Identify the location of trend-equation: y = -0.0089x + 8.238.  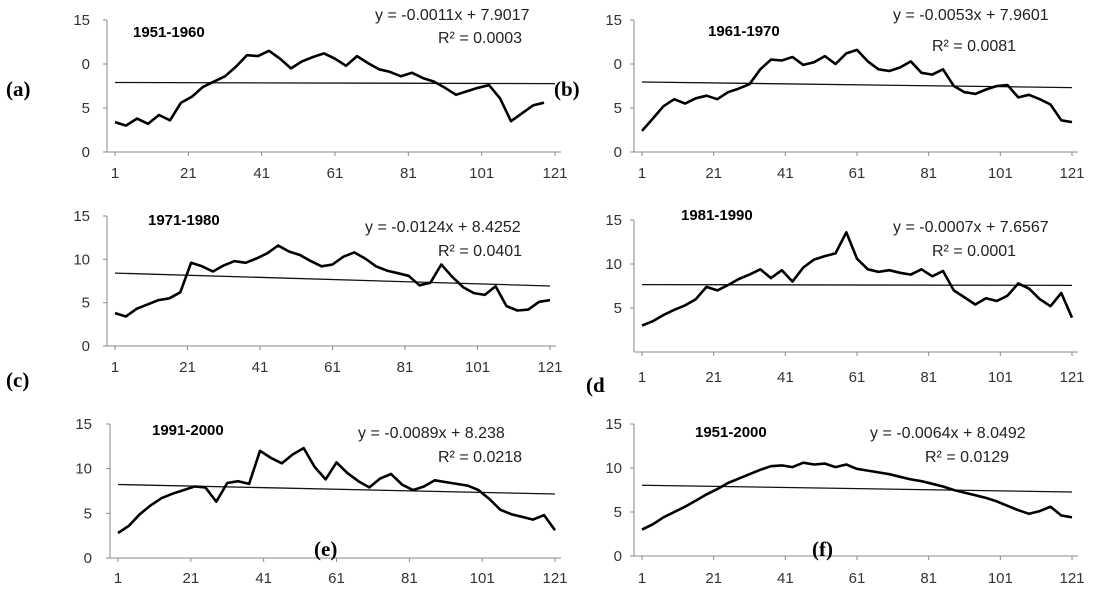
(431, 433).